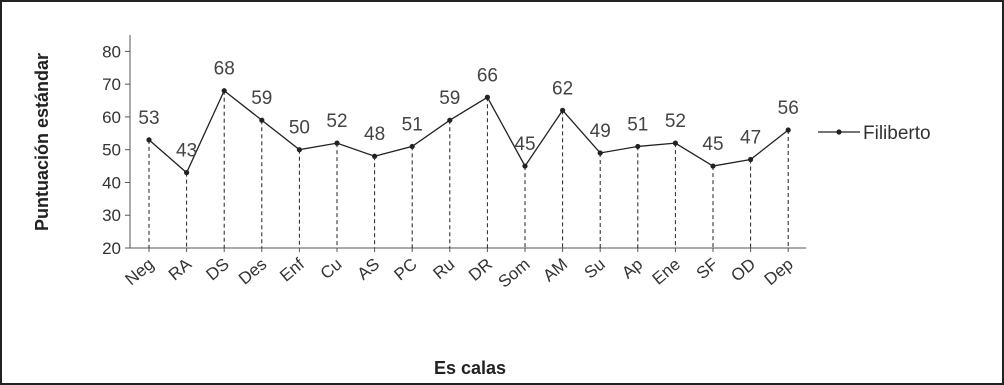 This screenshot has height=385, width=1004. Describe the element at coordinates (468, 131) in the screenshot. I see `series-line-filiberto` at that location.